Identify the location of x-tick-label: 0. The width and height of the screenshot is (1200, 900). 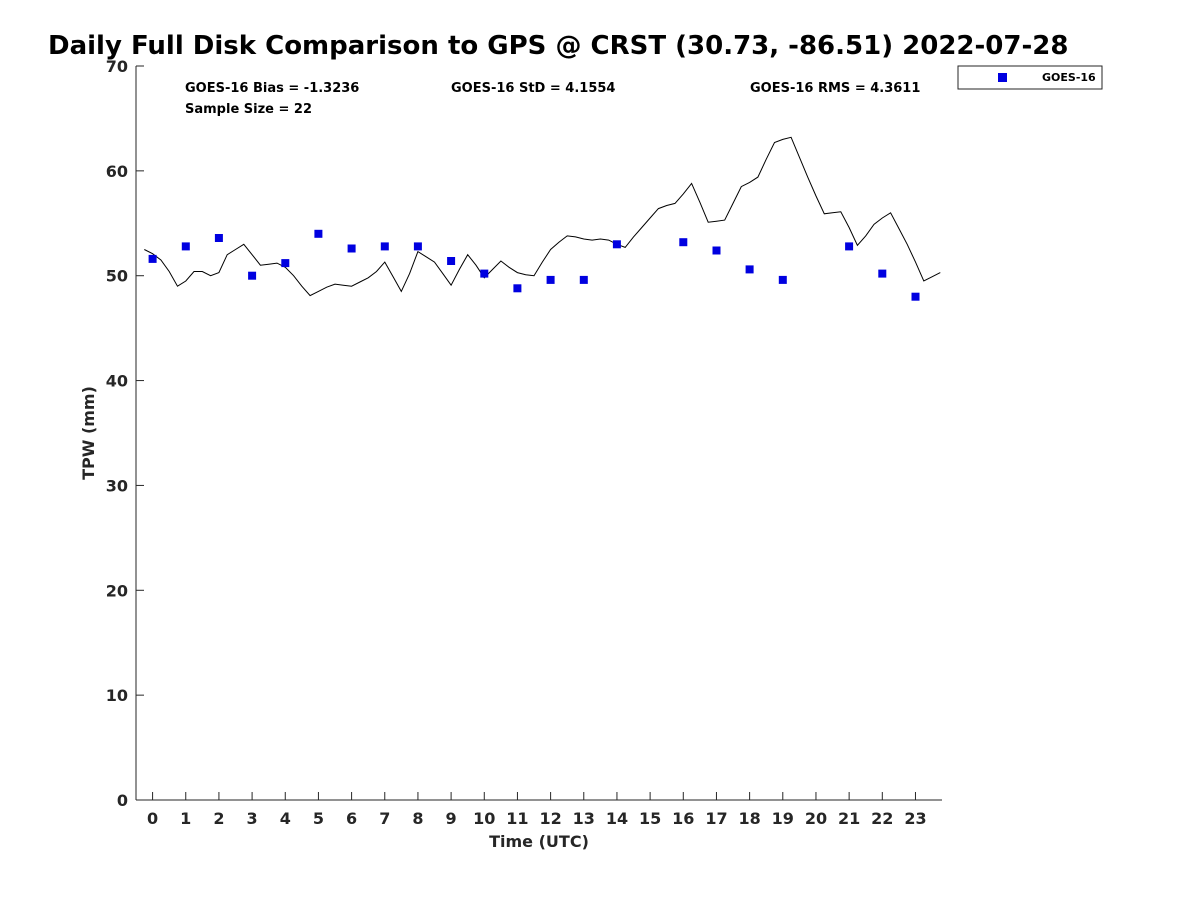
(152, 818).